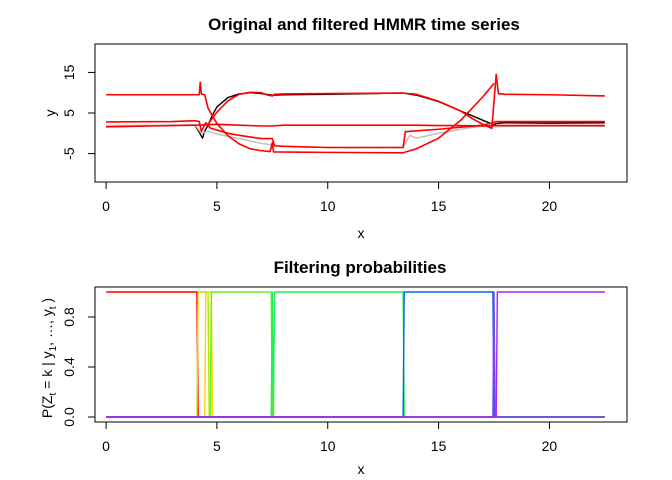 The height and width of the screenshot is (480, 672). I want to click on ylabel-part-3: 1, so click(53, 348).